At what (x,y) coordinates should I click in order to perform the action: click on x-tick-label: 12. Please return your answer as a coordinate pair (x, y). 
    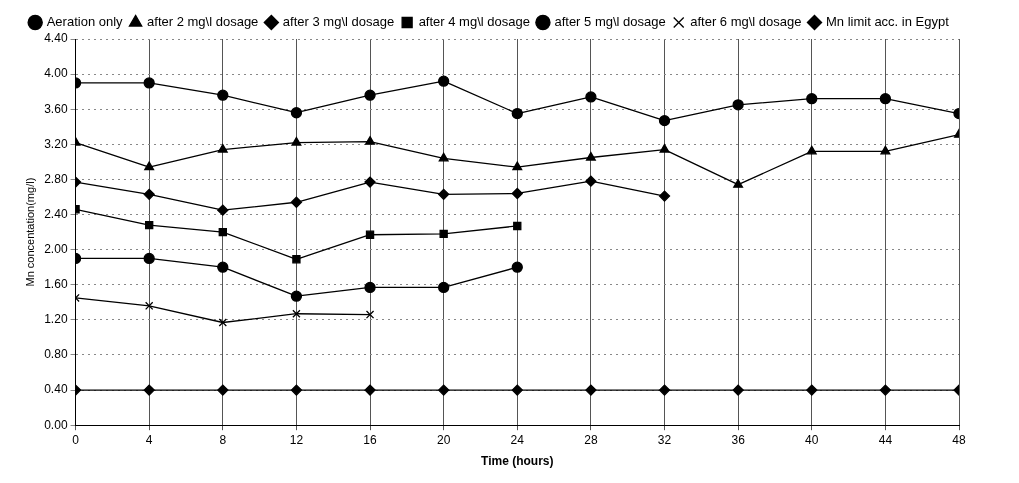
    Looking at the image, I should click on (296, 439).